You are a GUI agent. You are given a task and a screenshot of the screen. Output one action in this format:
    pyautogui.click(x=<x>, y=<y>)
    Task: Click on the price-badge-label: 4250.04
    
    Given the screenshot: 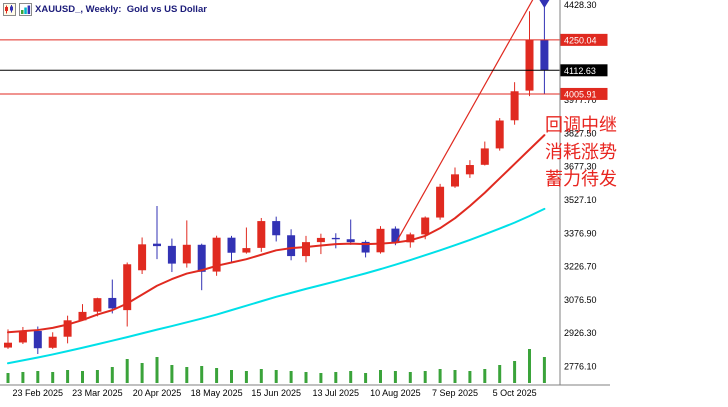 What is the action you would take?
    pyautogui.click(x=580, y=40)
    